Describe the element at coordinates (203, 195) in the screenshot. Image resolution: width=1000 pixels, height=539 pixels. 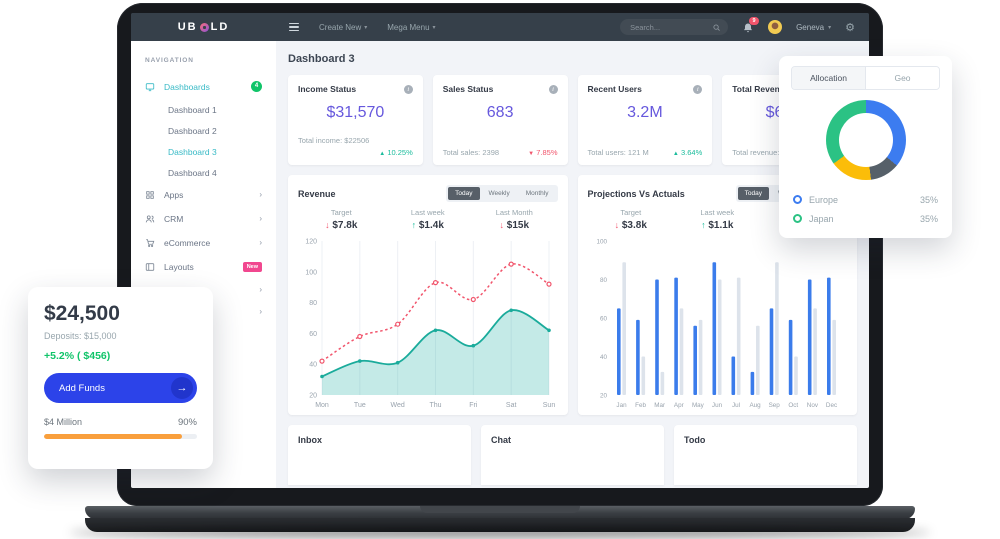
I see `sidebar-item-apps: Apps ›` at that location.